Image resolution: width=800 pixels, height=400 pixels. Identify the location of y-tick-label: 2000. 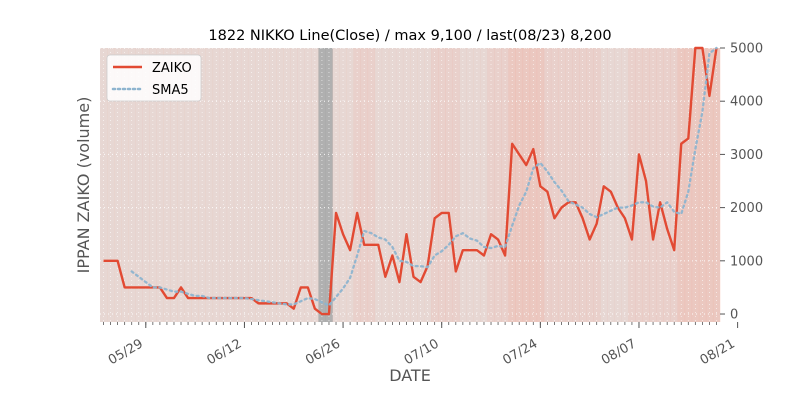
(746, 208).